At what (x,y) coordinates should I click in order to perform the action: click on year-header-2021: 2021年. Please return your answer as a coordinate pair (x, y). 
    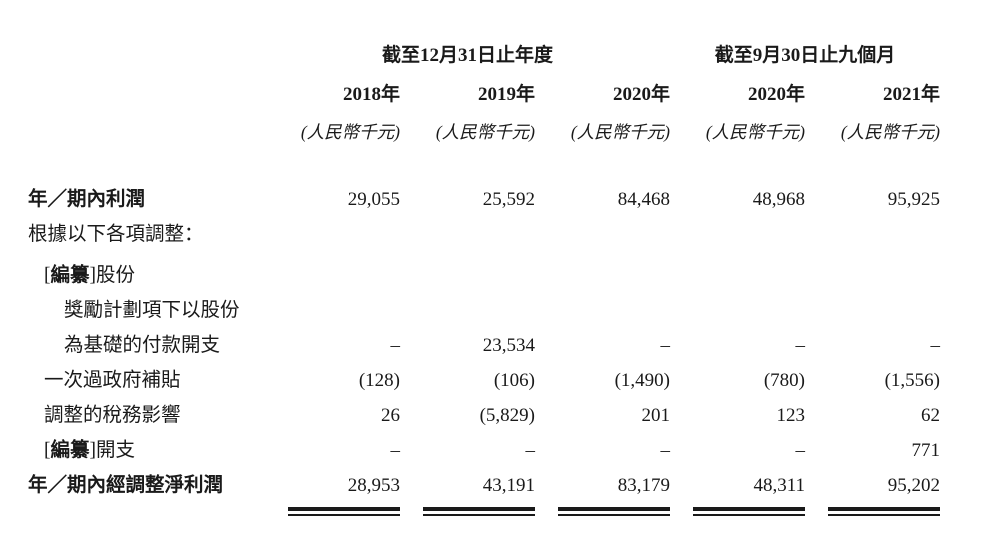
    Looking at the image, I should click on (911, 94).